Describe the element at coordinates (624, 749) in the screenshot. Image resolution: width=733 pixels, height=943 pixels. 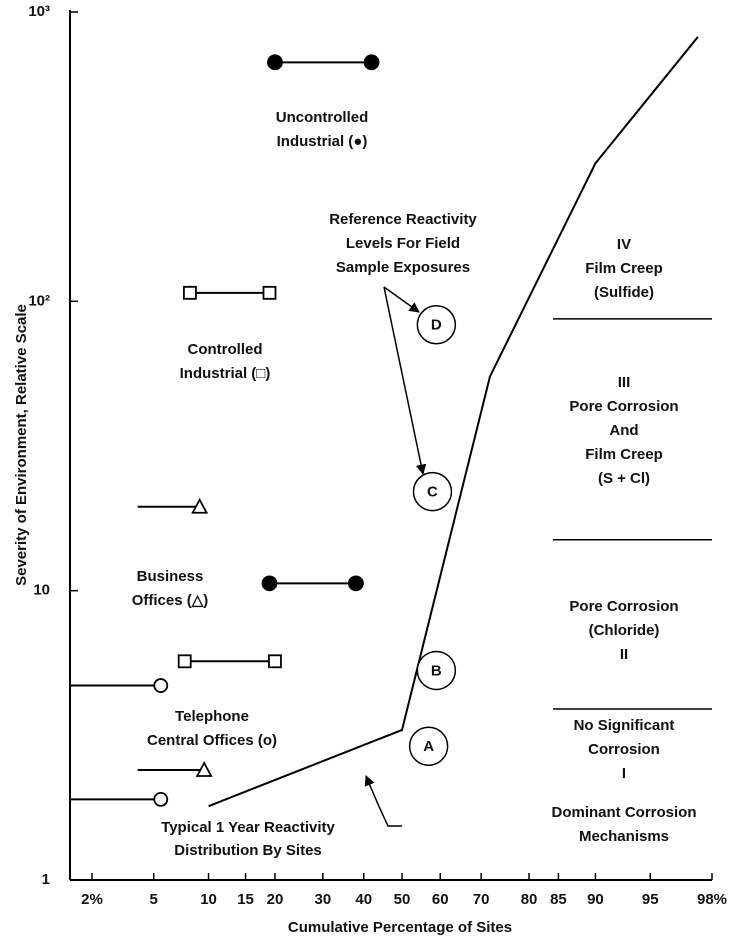
I see `region-label: Corrosion` at that location.